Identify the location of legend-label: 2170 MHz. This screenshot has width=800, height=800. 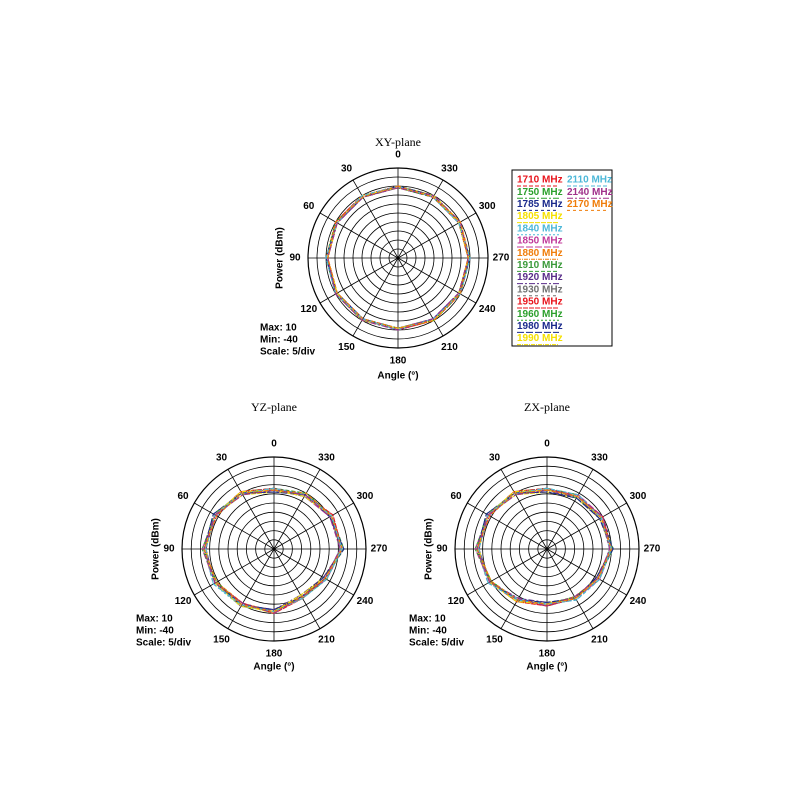
(590, 204).